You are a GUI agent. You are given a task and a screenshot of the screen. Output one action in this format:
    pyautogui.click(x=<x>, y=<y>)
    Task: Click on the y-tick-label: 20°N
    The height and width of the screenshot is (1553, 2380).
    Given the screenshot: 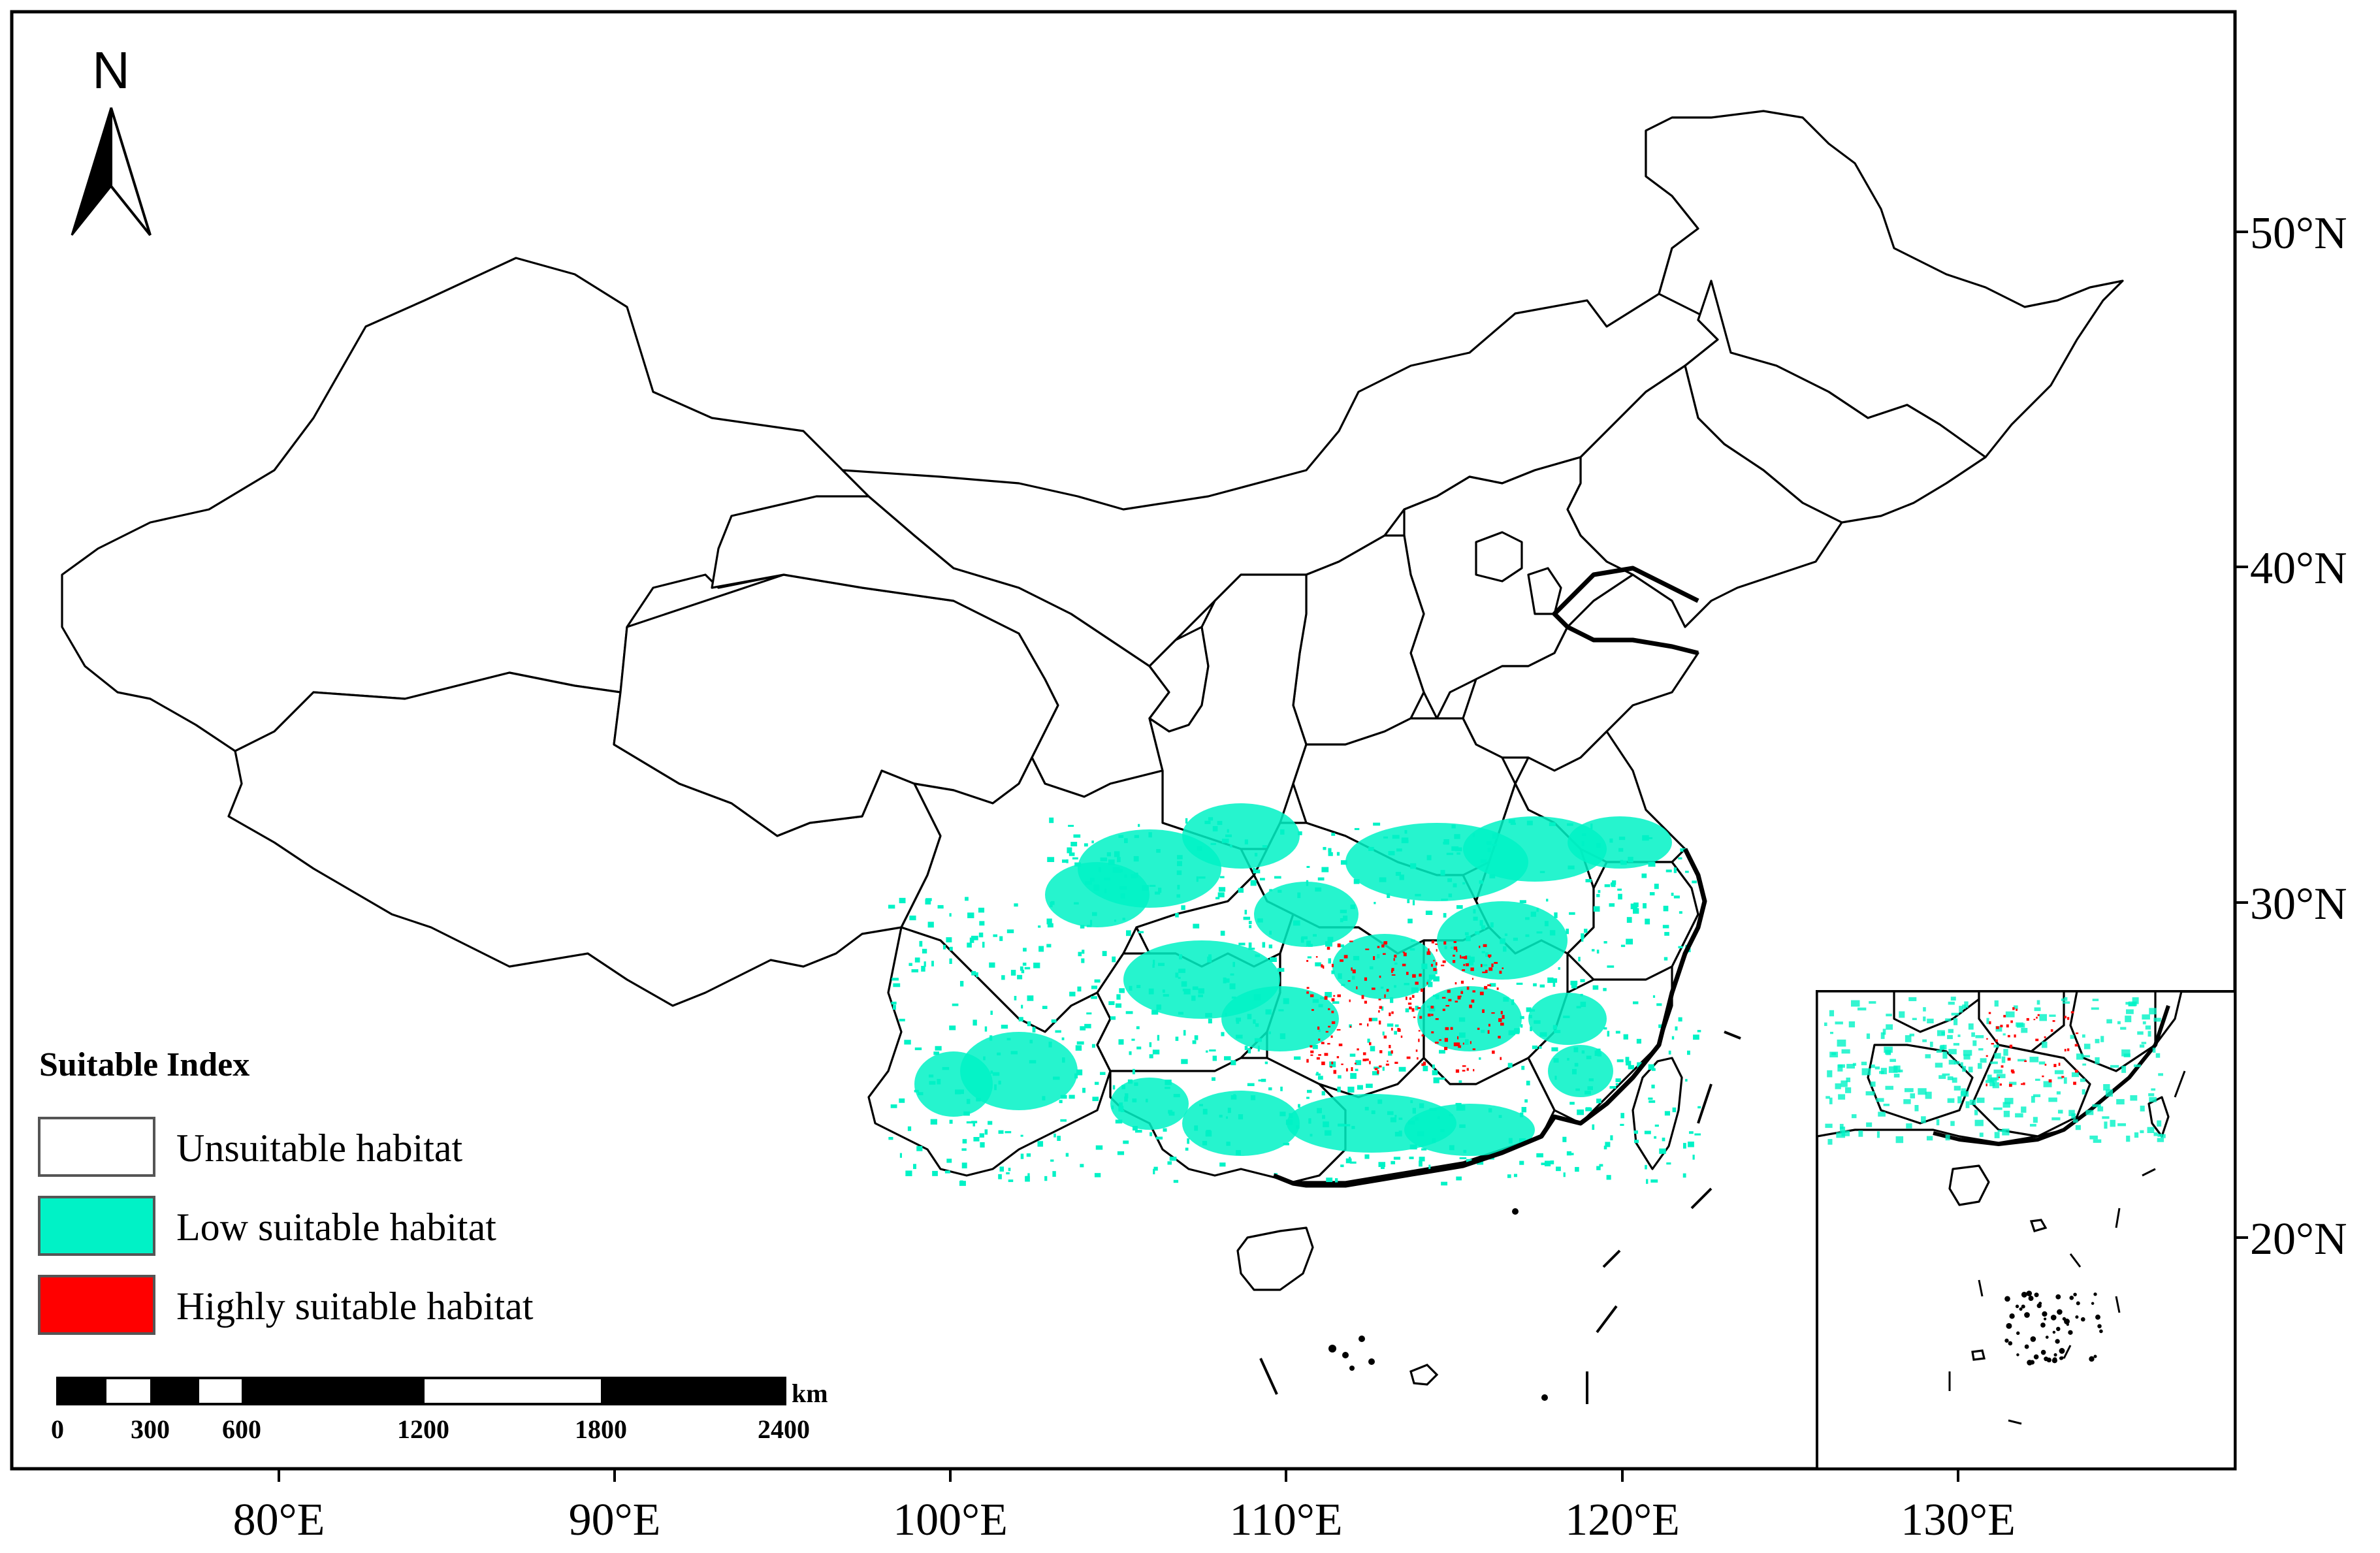 What is the action you would take?
    pyautogui.click(x=2298, y=1239)
    